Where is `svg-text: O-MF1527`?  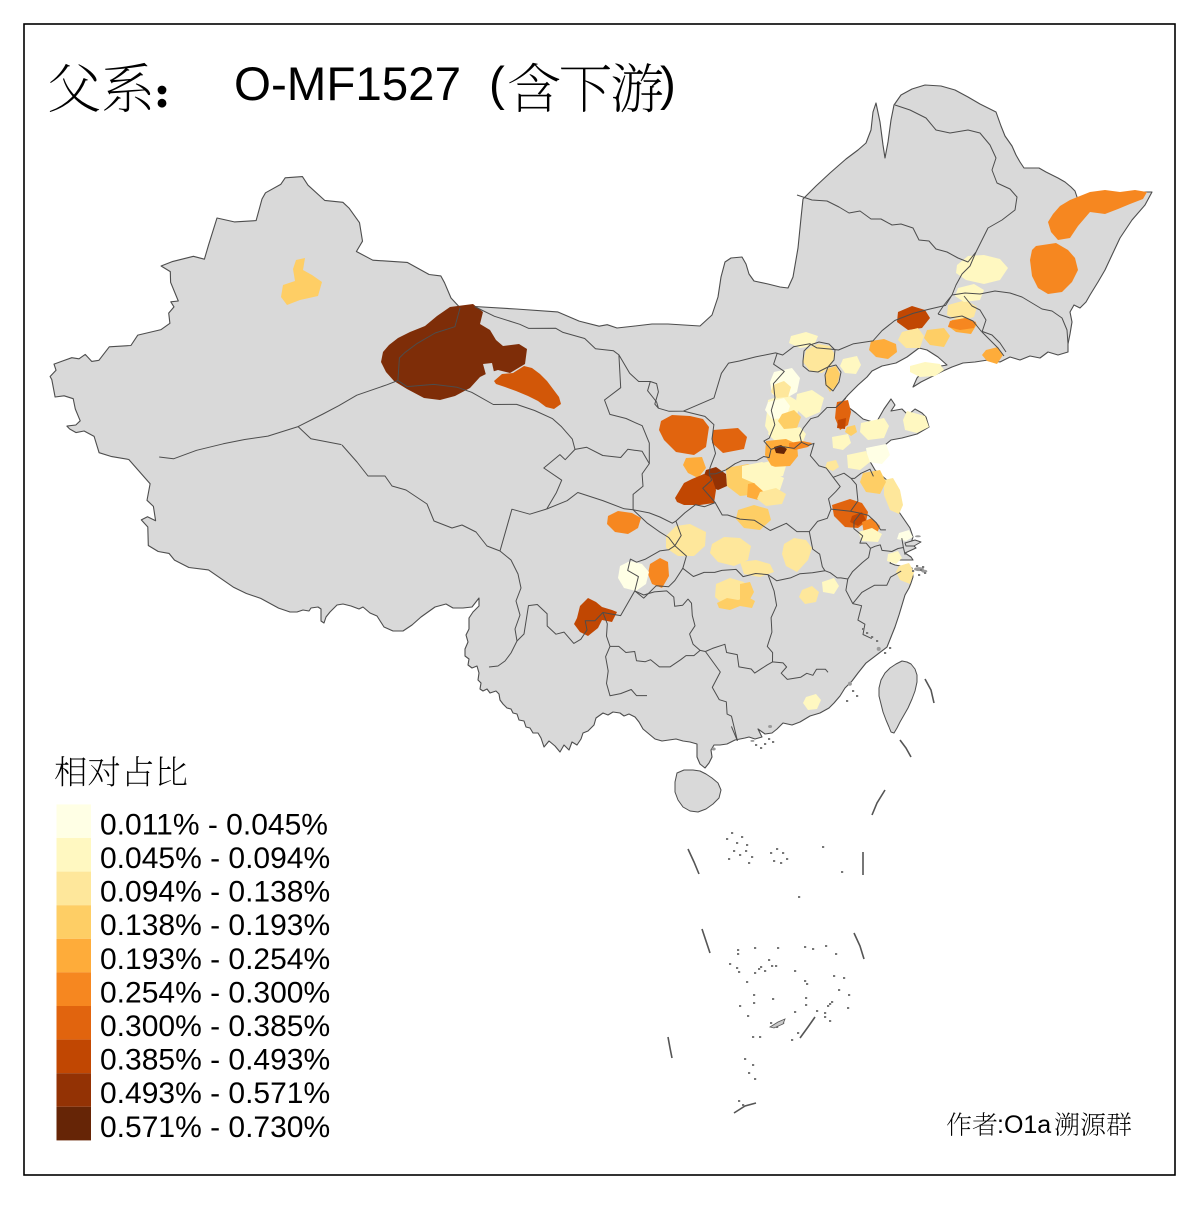 svg-text: O-MF1527 is located at coordinates (347, 84).